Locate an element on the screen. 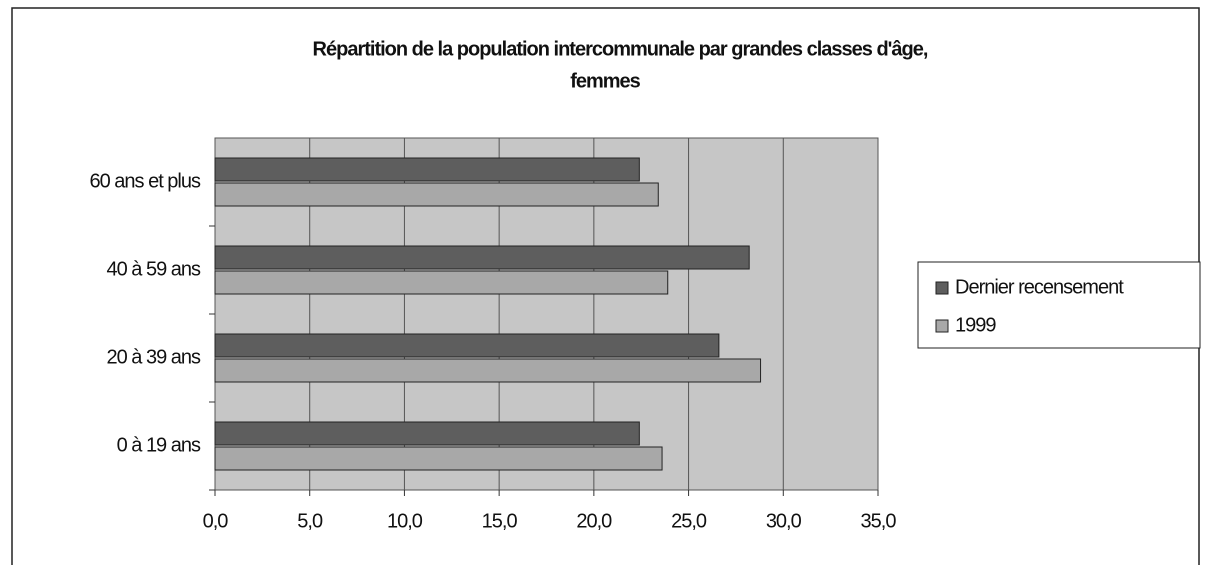 The height and width of the screenshot is (565, 1210). x-tick-label: 30,0 is located at coordinates (784, 521).